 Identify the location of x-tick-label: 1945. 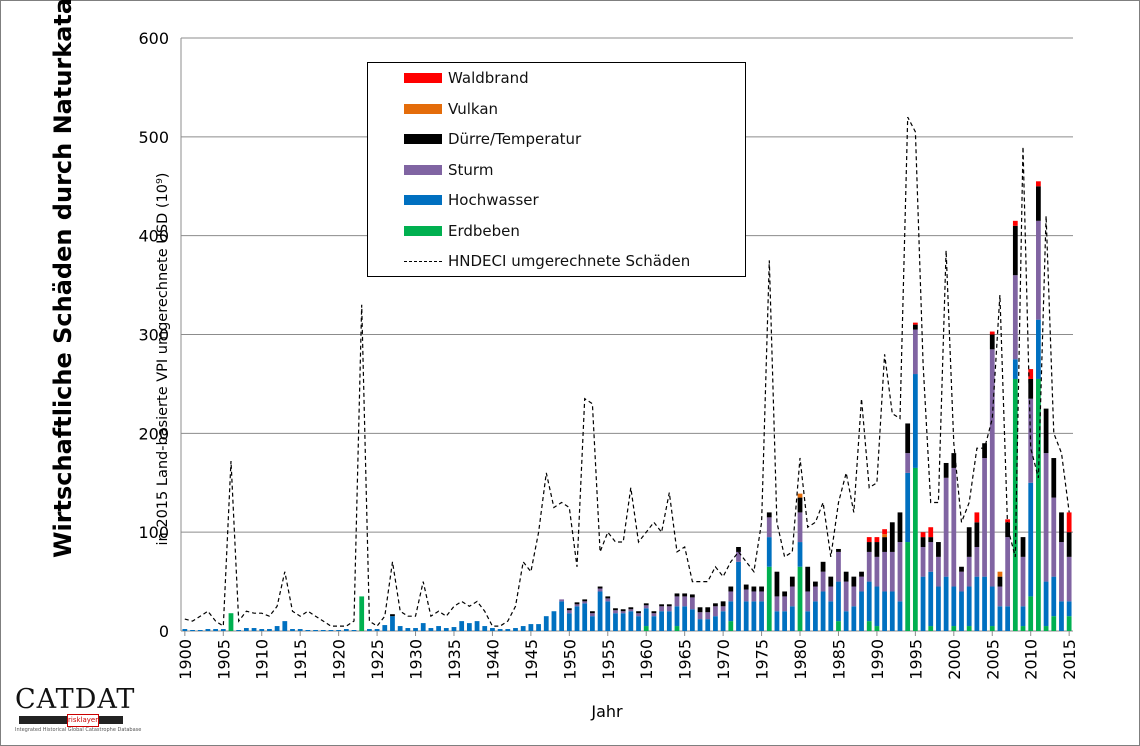
(531, 659).